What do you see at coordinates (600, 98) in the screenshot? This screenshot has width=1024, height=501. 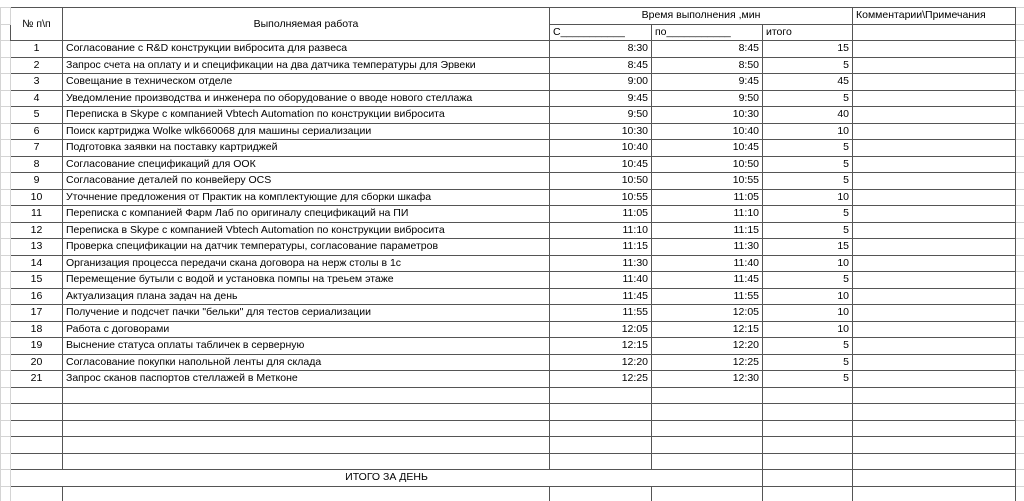 I see `start-time: 9:45` at bounding box center [600, 98].